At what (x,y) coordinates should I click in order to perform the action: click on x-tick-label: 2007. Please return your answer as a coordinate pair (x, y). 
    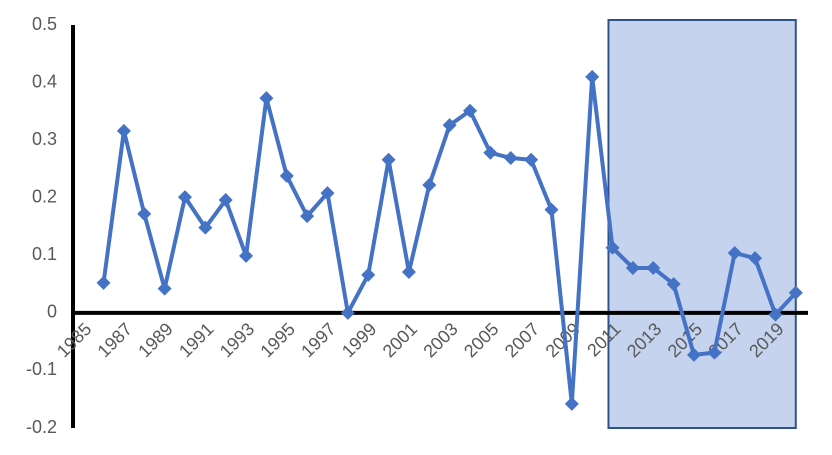
    Looking at the image, I should click on (522, 340).